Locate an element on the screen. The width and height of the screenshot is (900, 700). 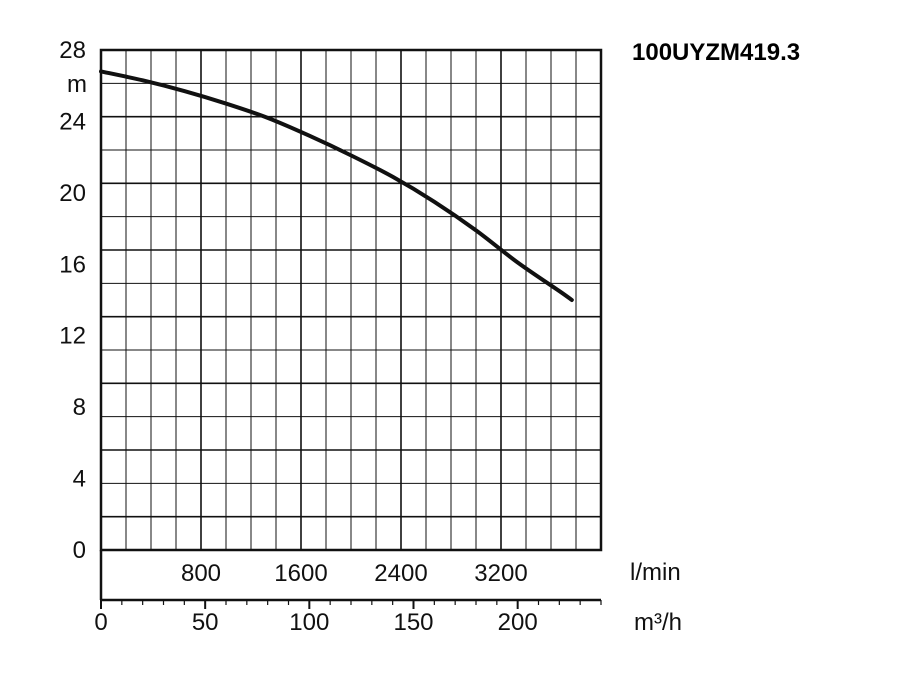
y-axis-unit-label: m is located at coordinates (77, 84).